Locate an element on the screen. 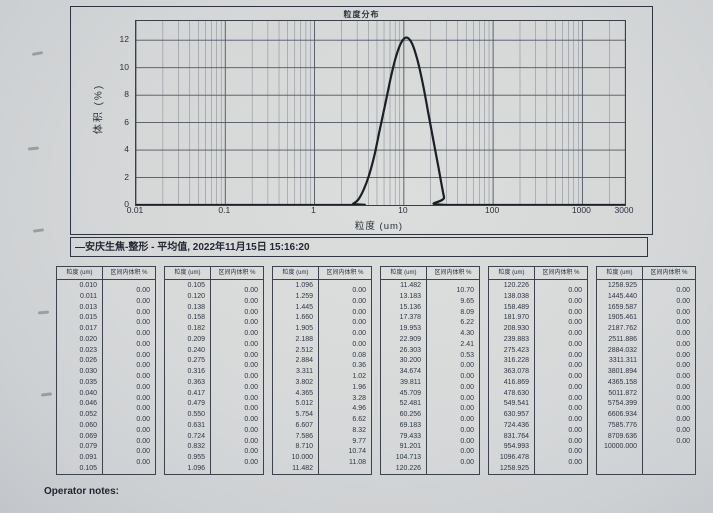 The height and width of the screenshot is (513, 713). size-value: 0.955 is located at coordinates (196, 457).